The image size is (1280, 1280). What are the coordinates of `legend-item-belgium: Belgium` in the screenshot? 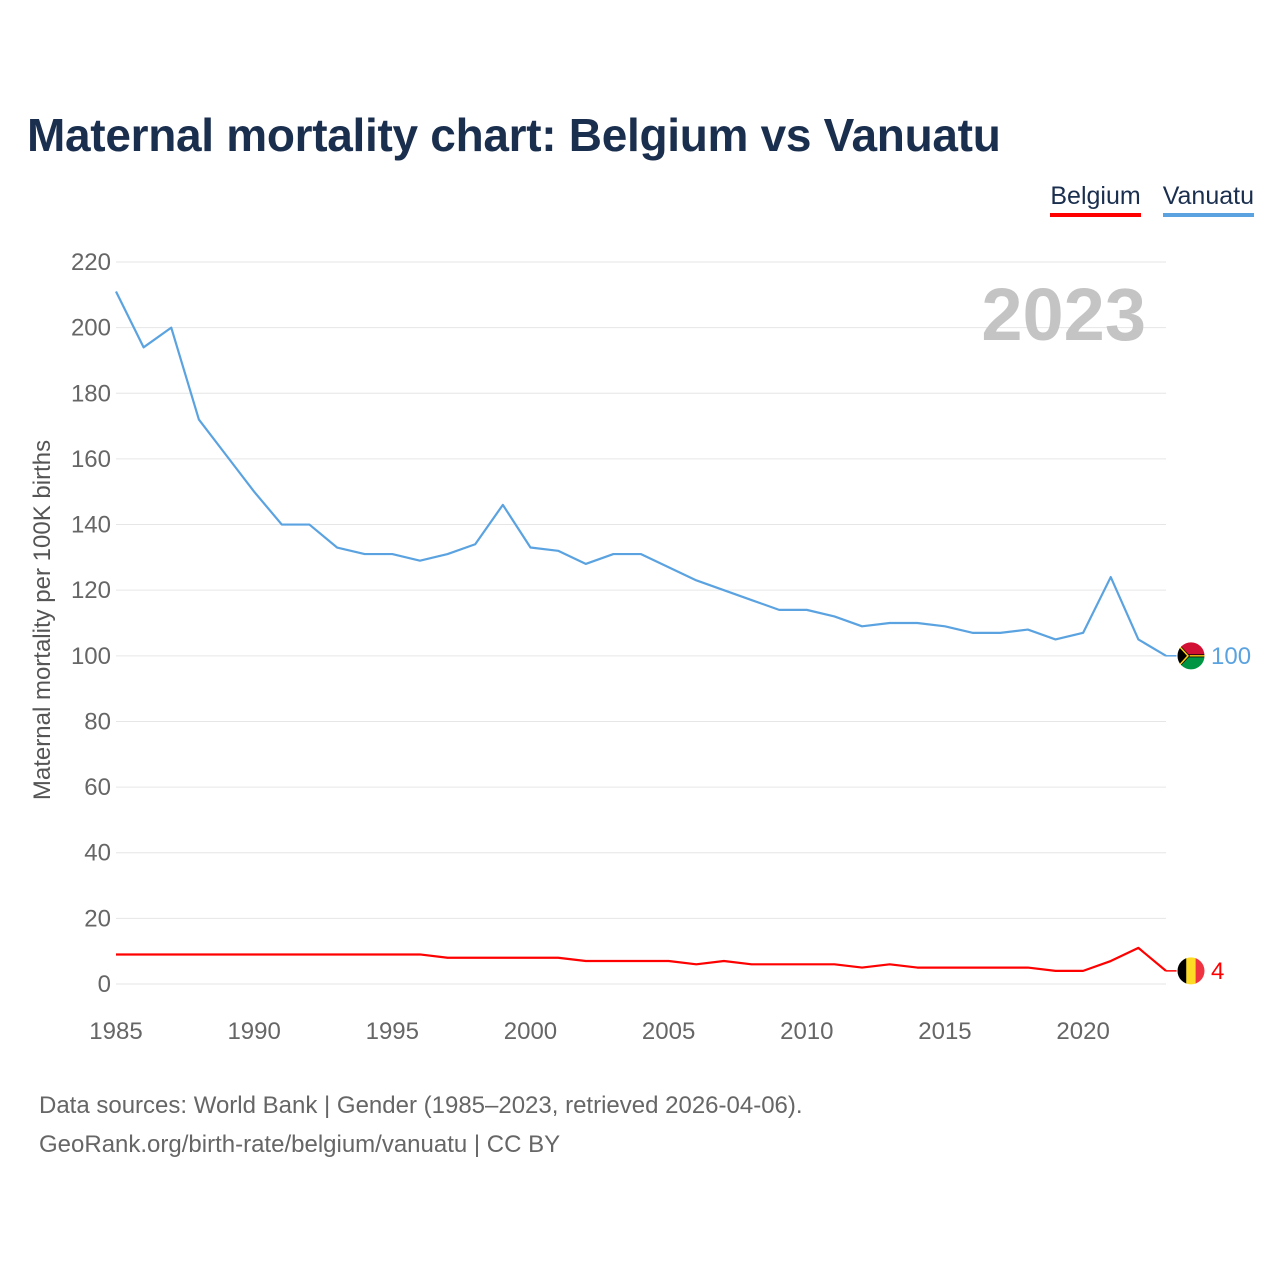 It's located at (1095, 199).